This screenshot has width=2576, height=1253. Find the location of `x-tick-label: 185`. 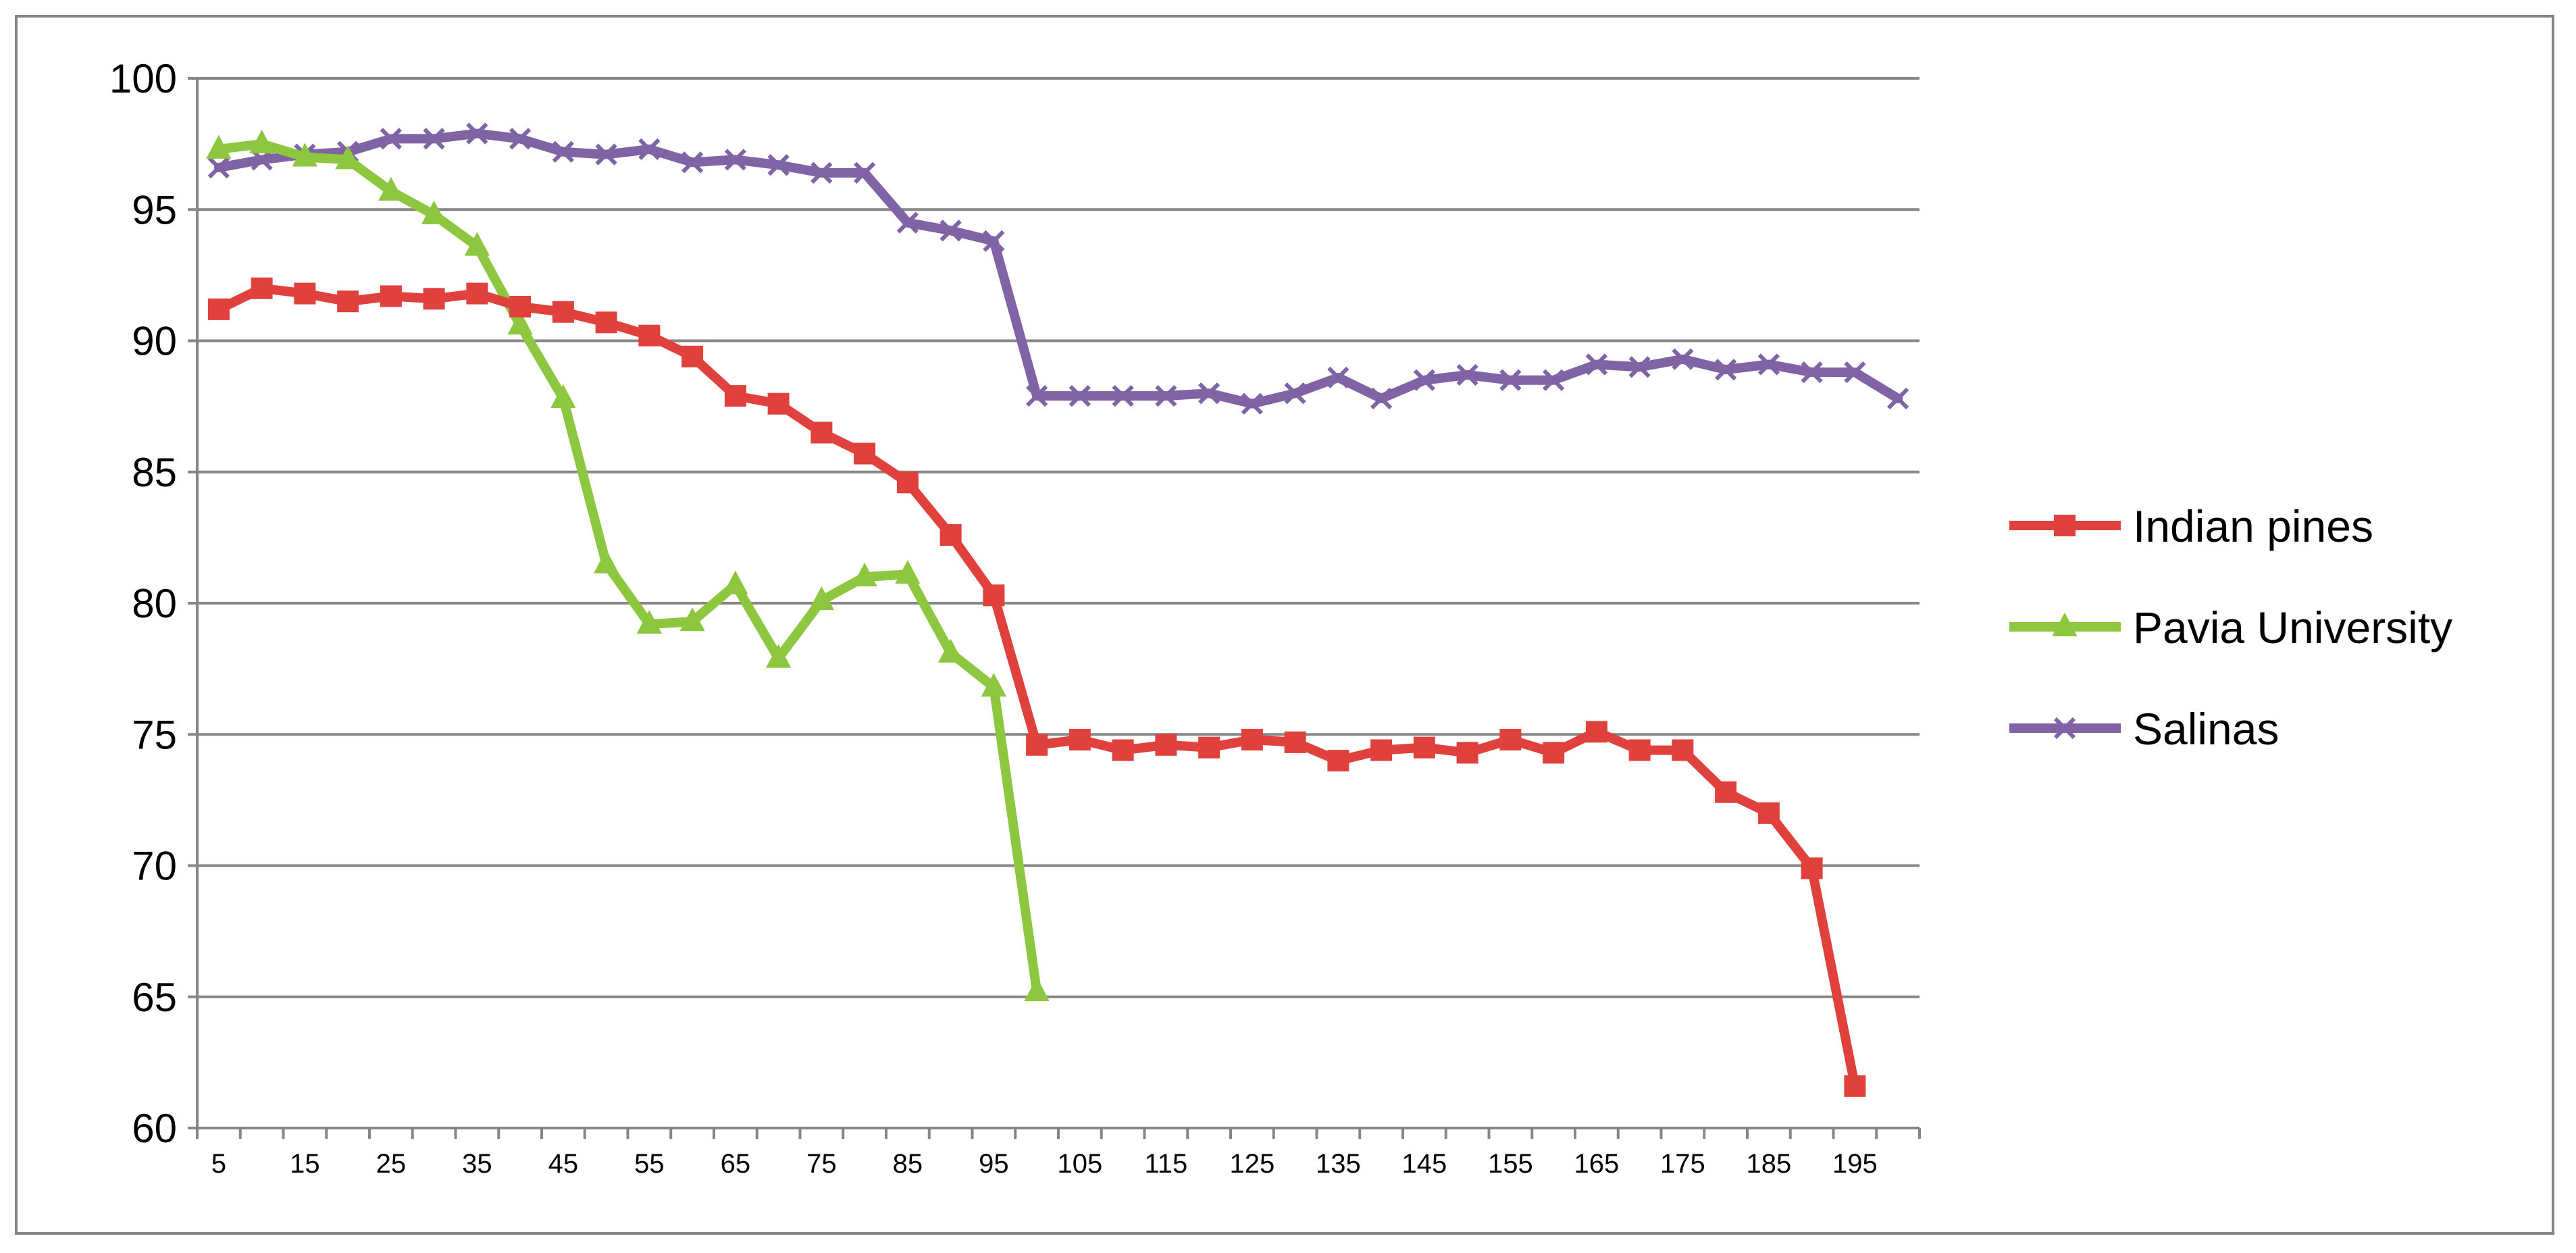

x-tick-label: 185 is located at coordinates (1769, 1164).